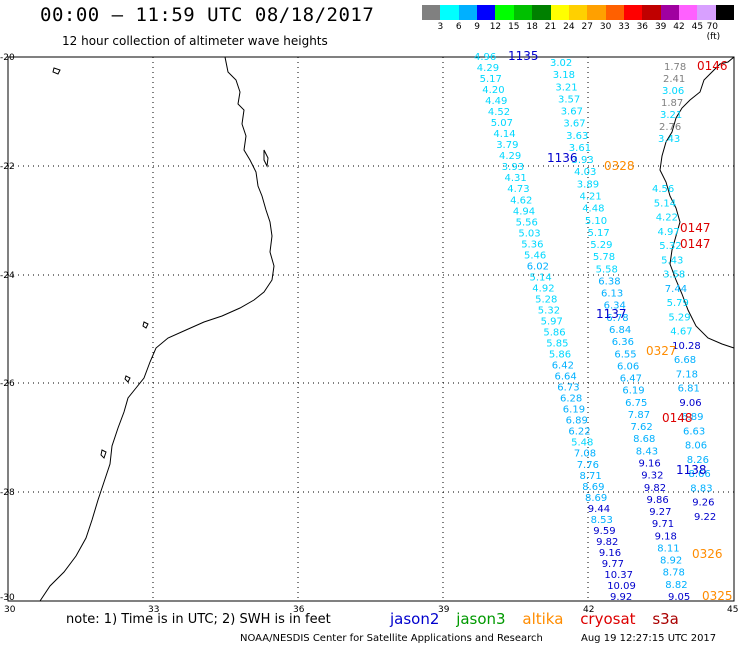 The width and height of the screenshot is (740, 650). What do you see at coordinates (667, 218) in the screenshot?
I see `swh-value: 4.22` at bounding box center [667, 218].